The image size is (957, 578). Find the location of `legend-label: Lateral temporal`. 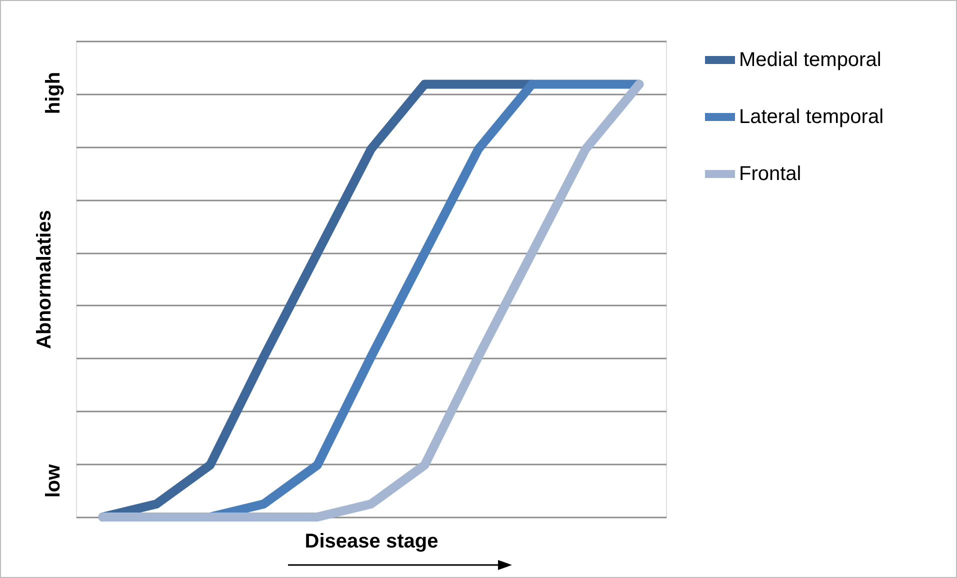

legend-label: Lateral temporal is located at coordinates (811, 117).